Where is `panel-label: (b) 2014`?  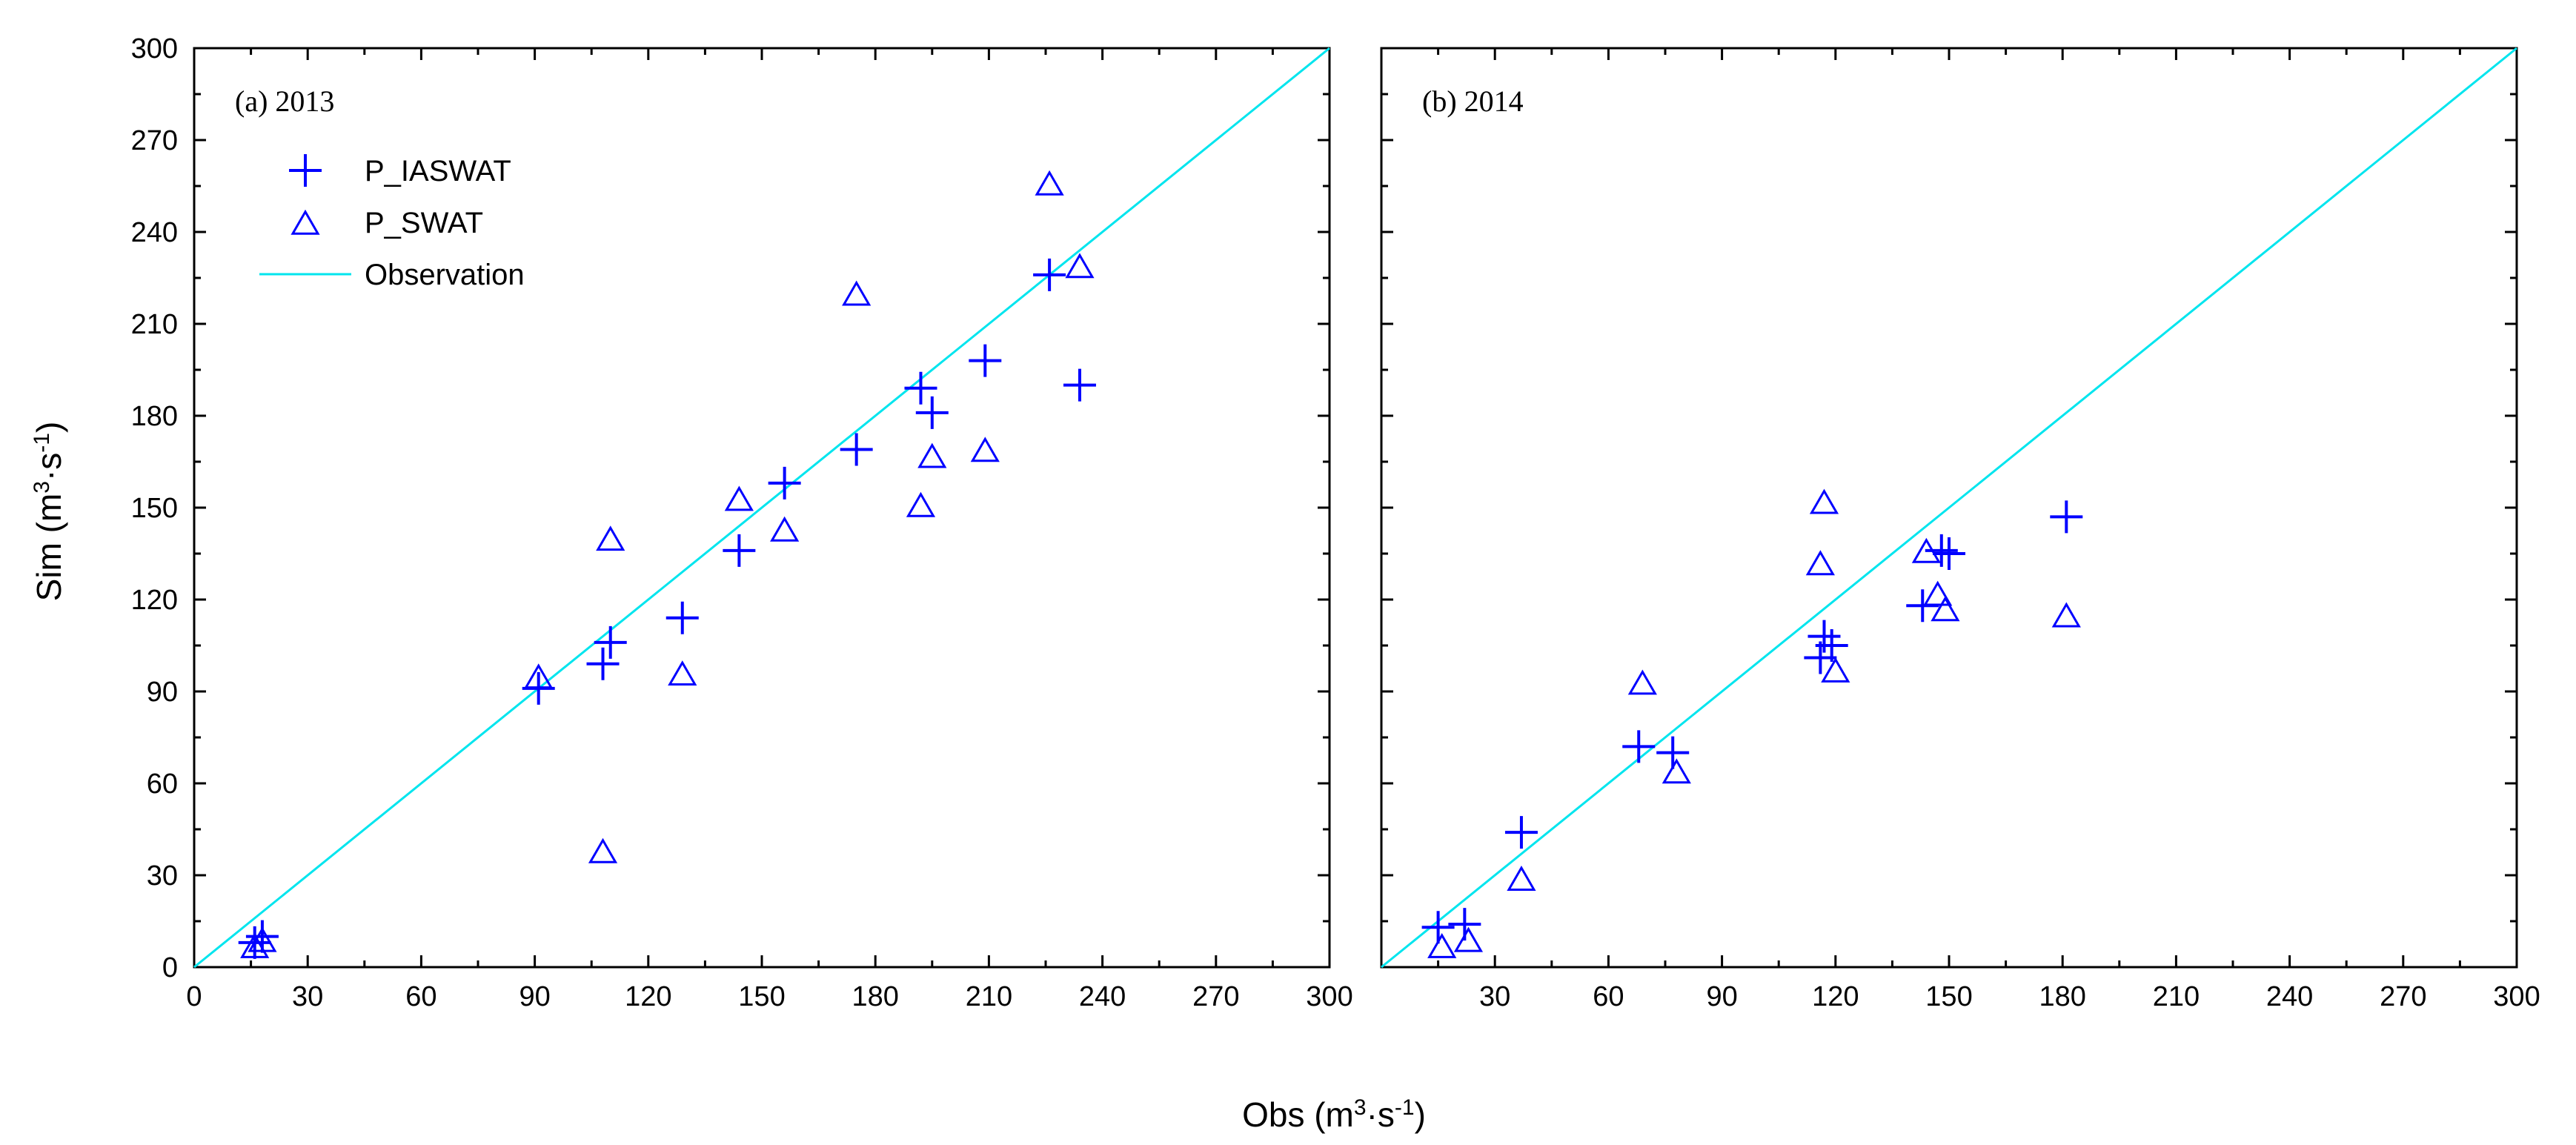
panel-label: (b) 2014 is located at coordinates (1473, 101).